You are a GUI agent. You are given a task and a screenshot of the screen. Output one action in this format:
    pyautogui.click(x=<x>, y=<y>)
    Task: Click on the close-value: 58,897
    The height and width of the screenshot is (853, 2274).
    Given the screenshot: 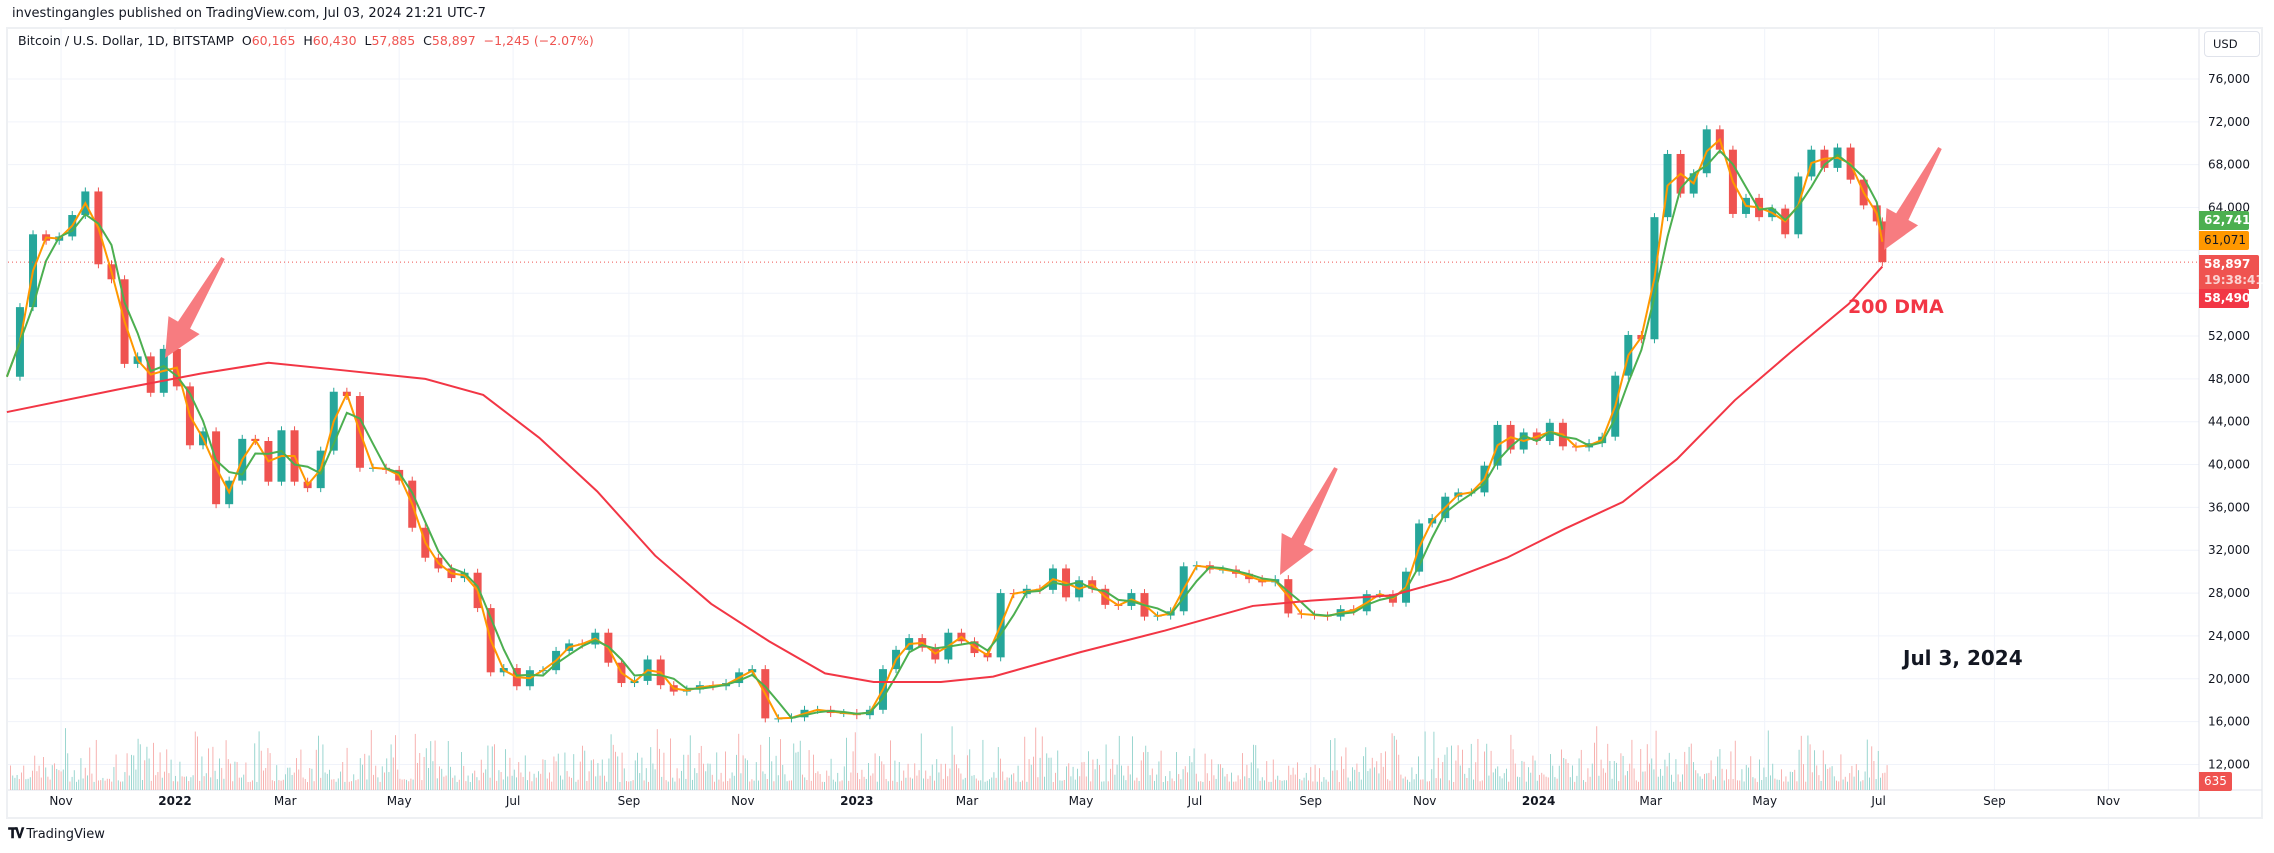 What is the action you would take?
    pyautogui.click(x=453, y=40)
    